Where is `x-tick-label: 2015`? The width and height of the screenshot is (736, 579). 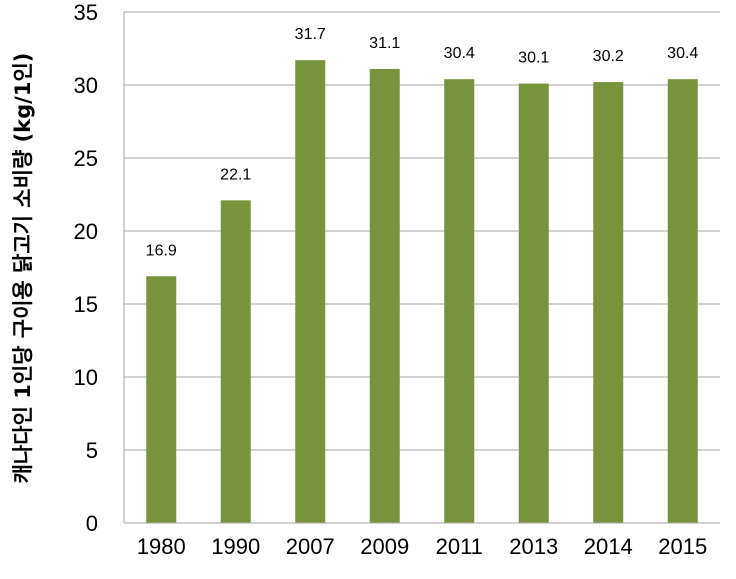
x-tick-label: 2015 is located at coordinates (682, 546).